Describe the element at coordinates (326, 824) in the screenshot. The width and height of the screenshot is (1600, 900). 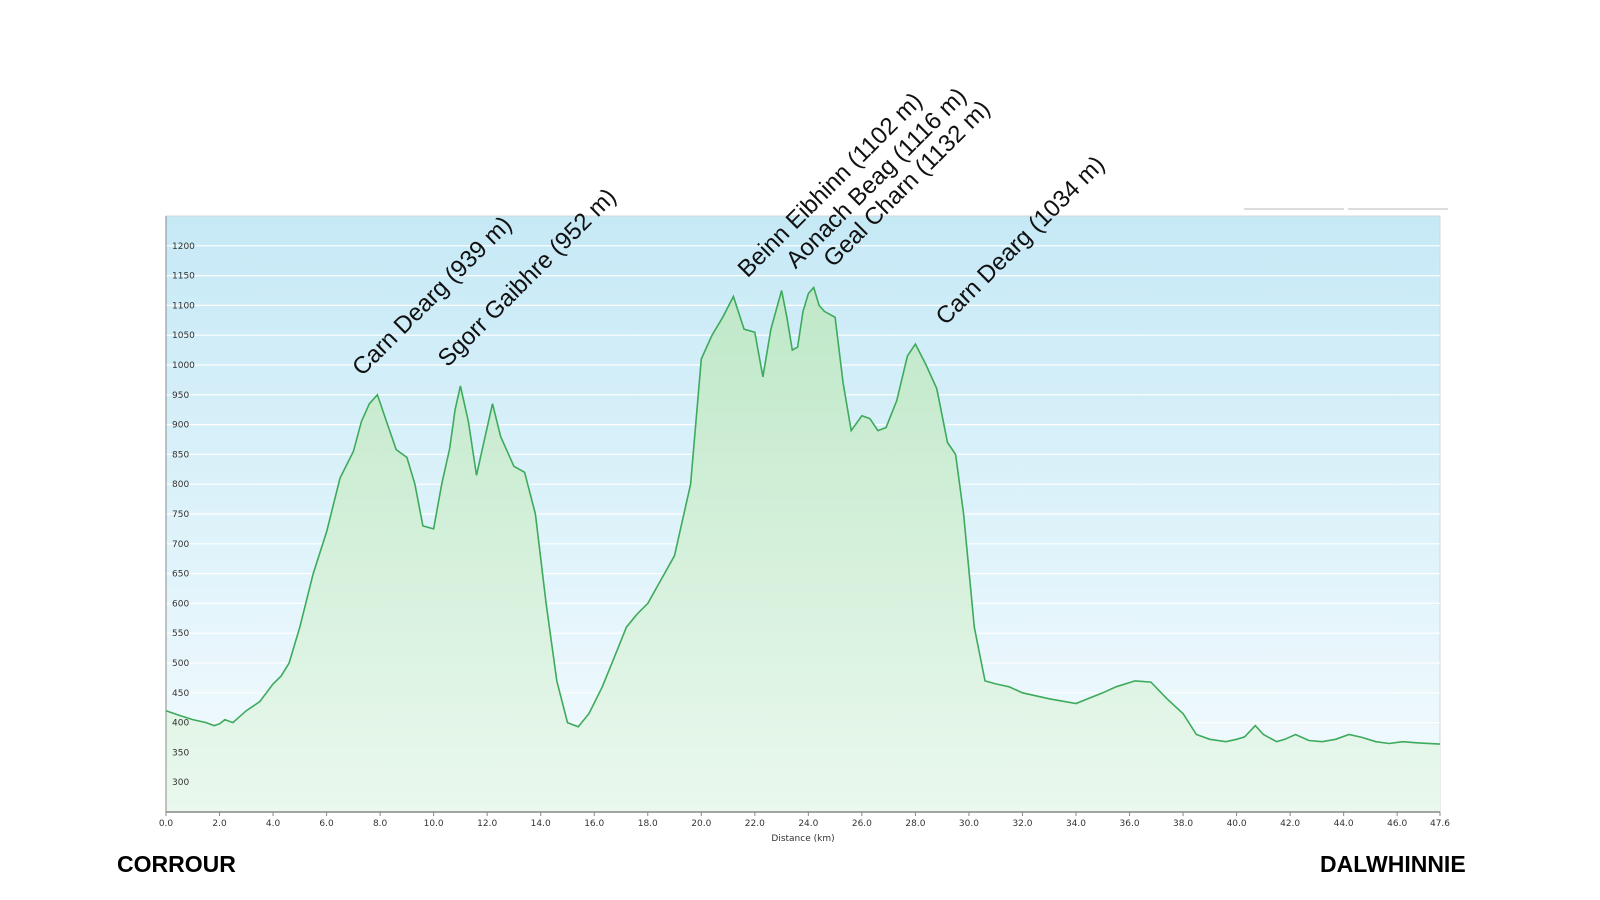
I see `x-tick-label: 6.0` at that location.